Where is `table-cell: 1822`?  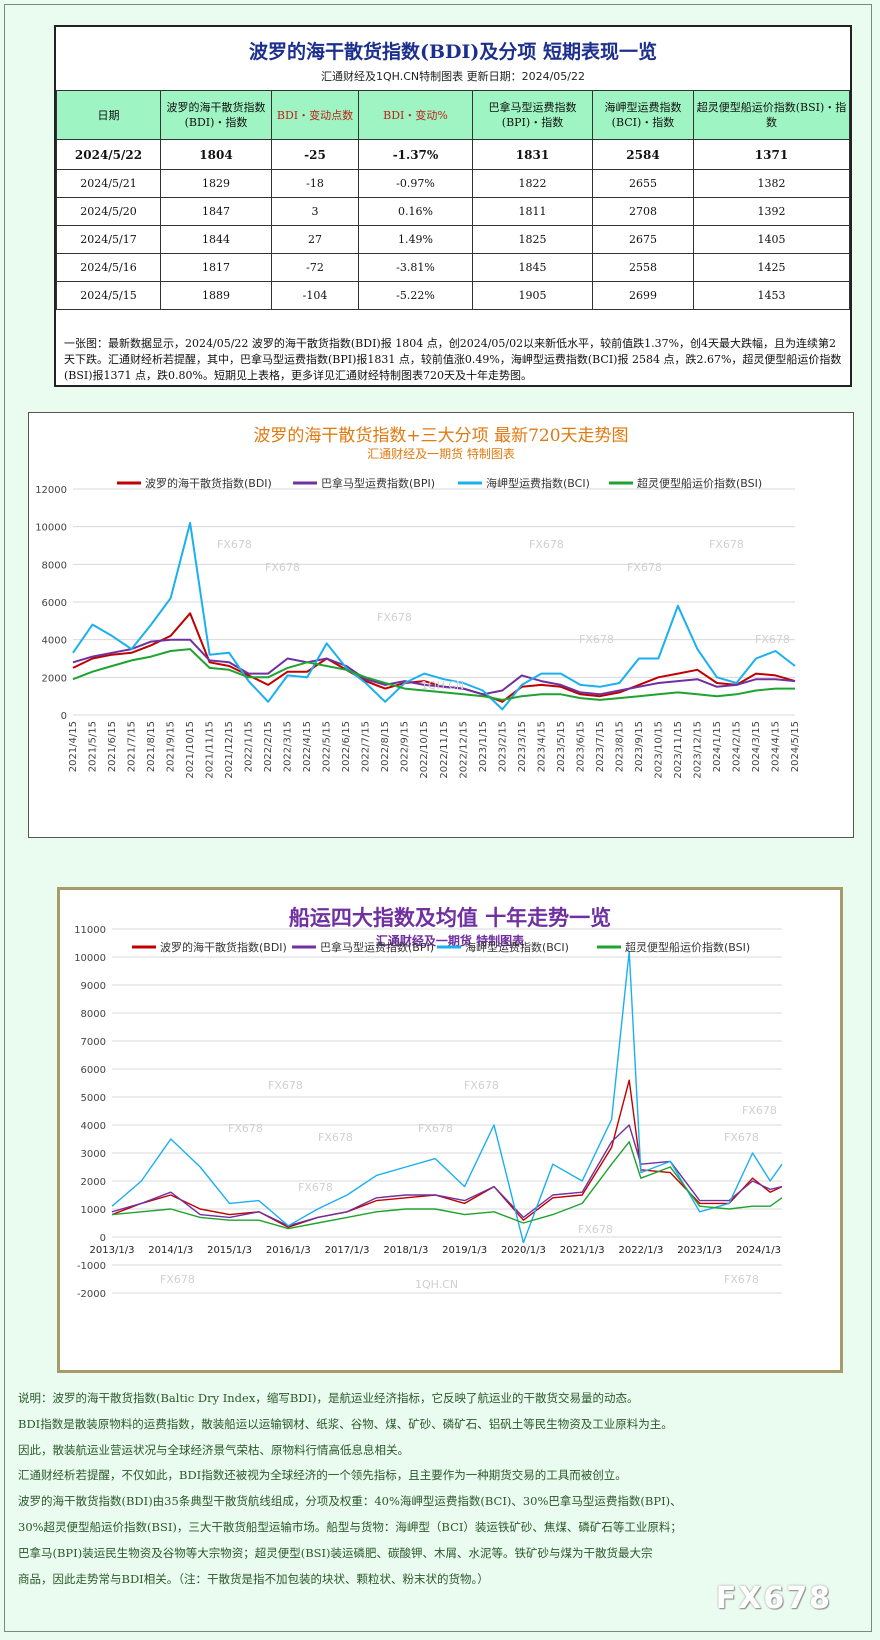
table-cell: 1822 is located at coordinates (532, 183).